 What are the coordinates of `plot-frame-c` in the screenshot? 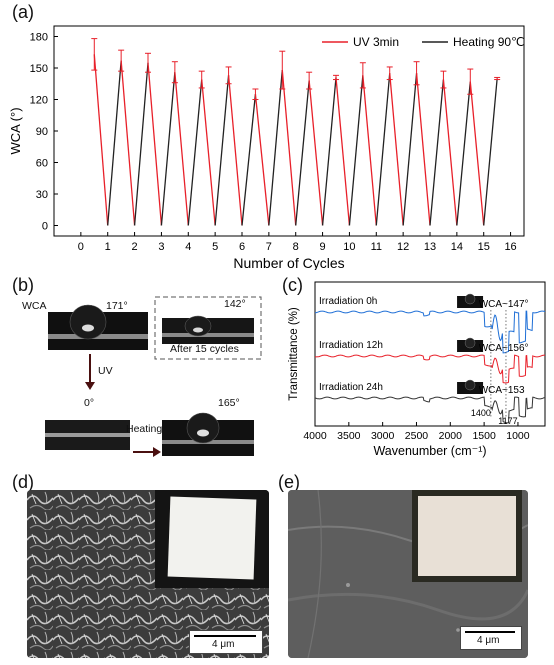 It's located at (430, 354).